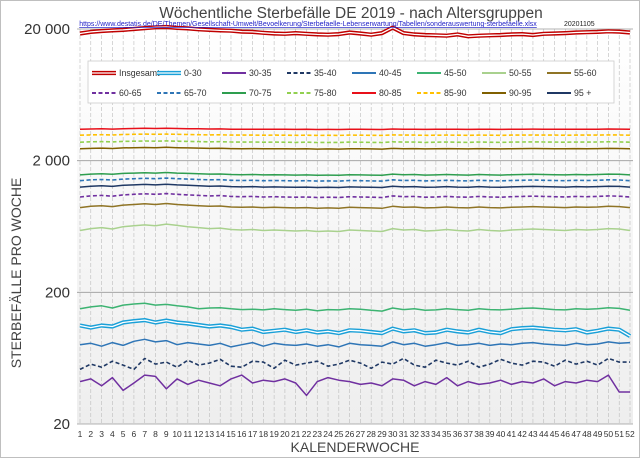  What do you see at coordinates (377, 93) in the screenshot?
I see `legend-item: 80-85` at bounding box center [377, 93].